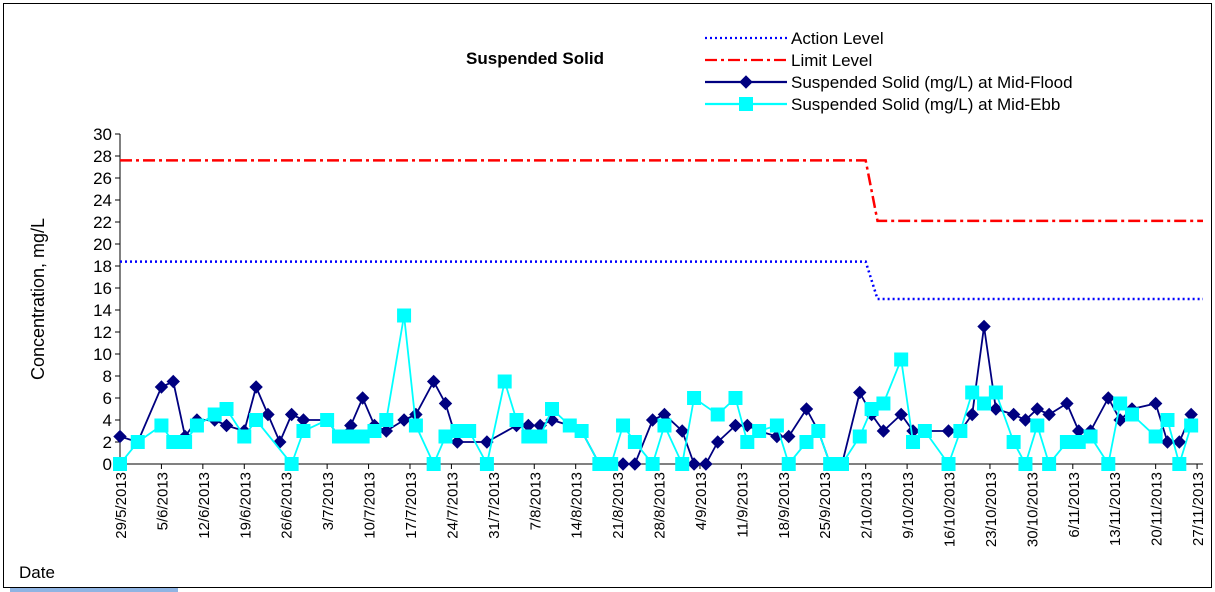 This screenshot has height=592, width=1215. What do you see at coordinates (102, 178) in the screenshot?
I see `y-tick-label: 26` at bounding box center [102, 178].